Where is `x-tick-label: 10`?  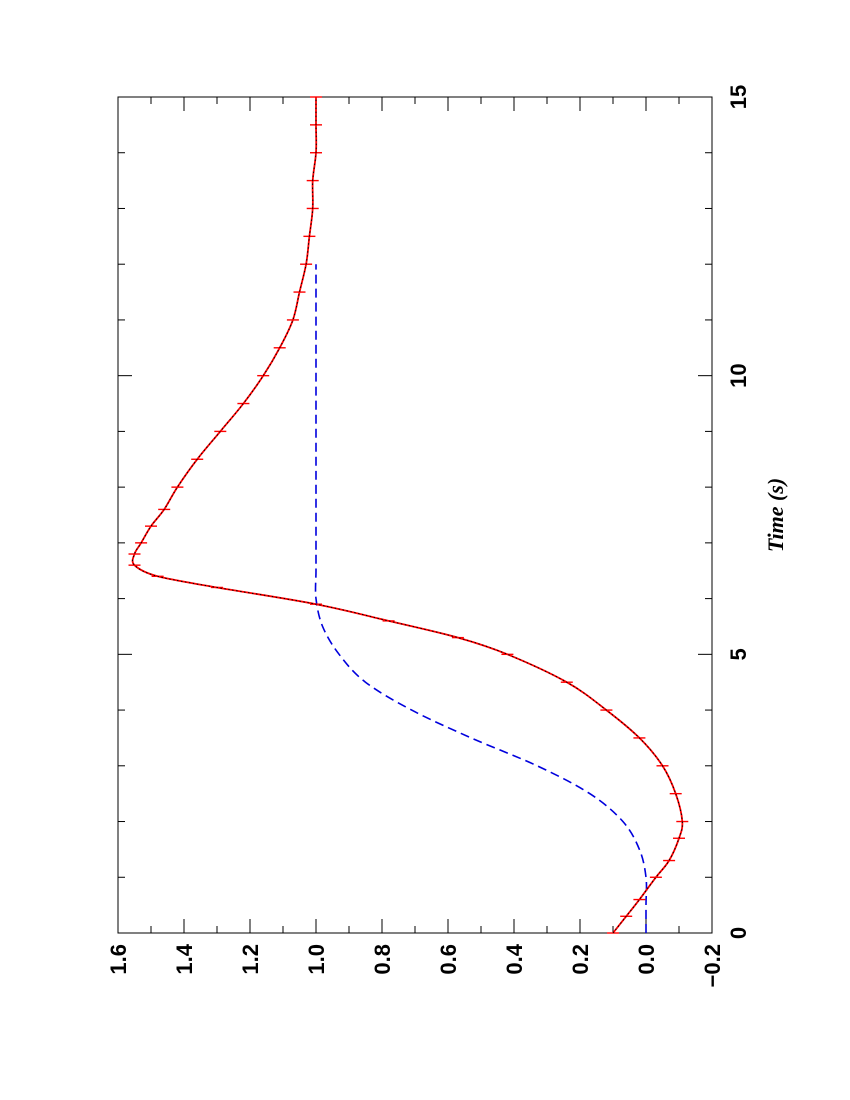
x-tick-label: 10 is located at coordinates (738, 375).